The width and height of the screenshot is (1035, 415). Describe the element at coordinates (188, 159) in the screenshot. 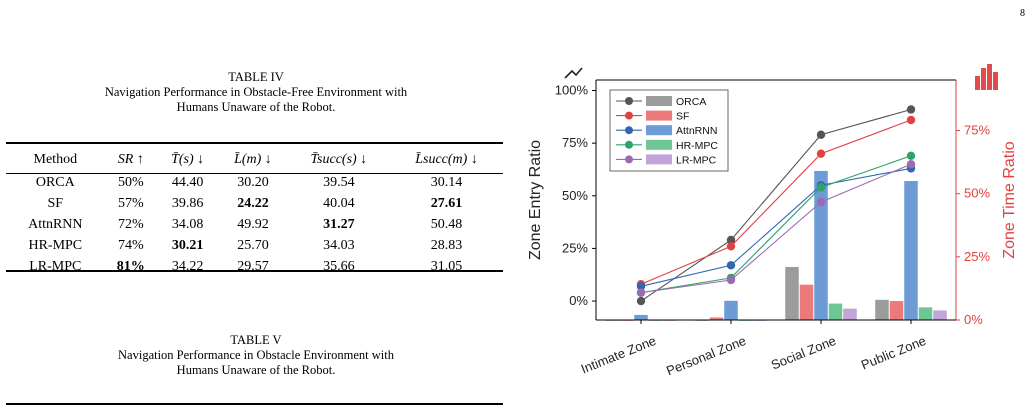

I see `header-time: T̄(s) ↓` at that location.